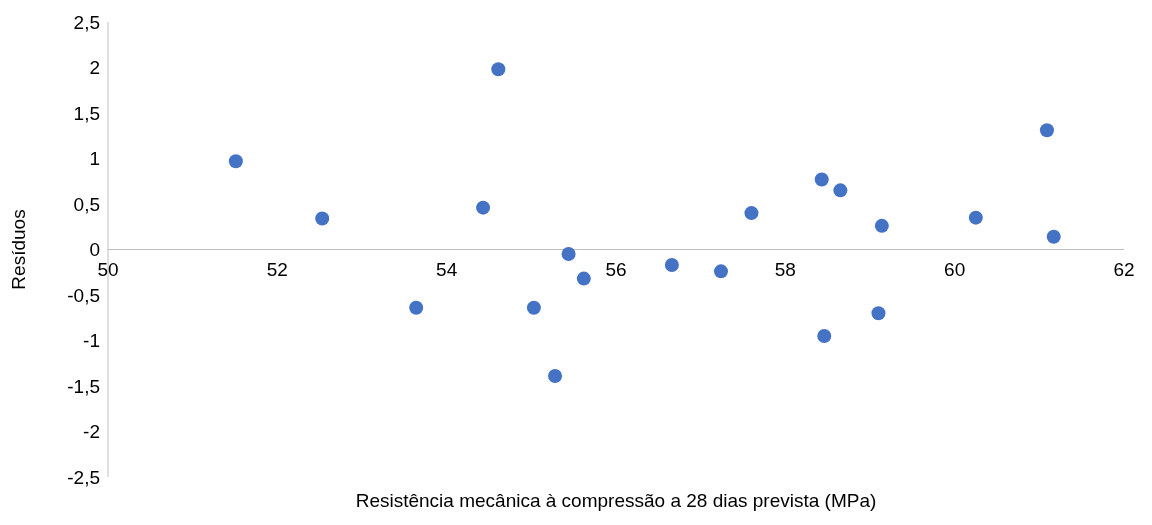 The image size is (1152, 525). What do you see at coordinates (785, 269) in the screenshot?
I see `x-tick-label: 58` at bounding box center [785, 269].